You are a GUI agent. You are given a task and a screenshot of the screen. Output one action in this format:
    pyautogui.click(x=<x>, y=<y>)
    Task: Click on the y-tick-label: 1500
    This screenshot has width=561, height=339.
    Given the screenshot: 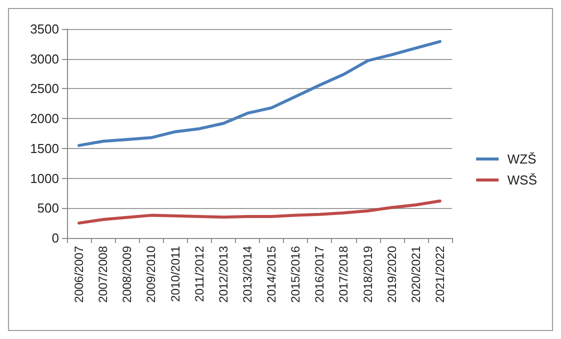 What is the action you would take?
    pyautogui.click(x=44, y=148)
    